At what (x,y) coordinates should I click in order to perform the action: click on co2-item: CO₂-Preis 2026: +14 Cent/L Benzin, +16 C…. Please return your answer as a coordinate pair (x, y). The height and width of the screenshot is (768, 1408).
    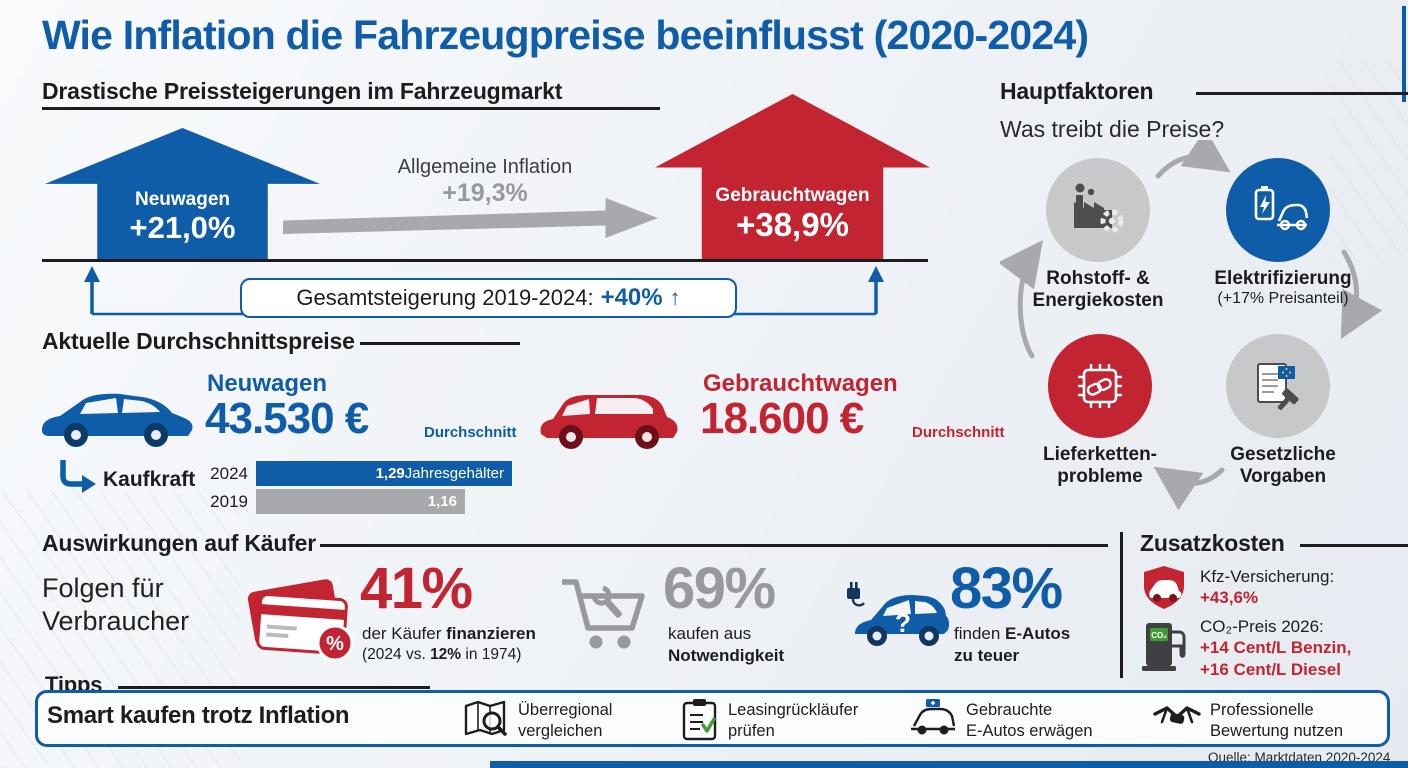
    Looking at the image, I should click on (1275, 648).